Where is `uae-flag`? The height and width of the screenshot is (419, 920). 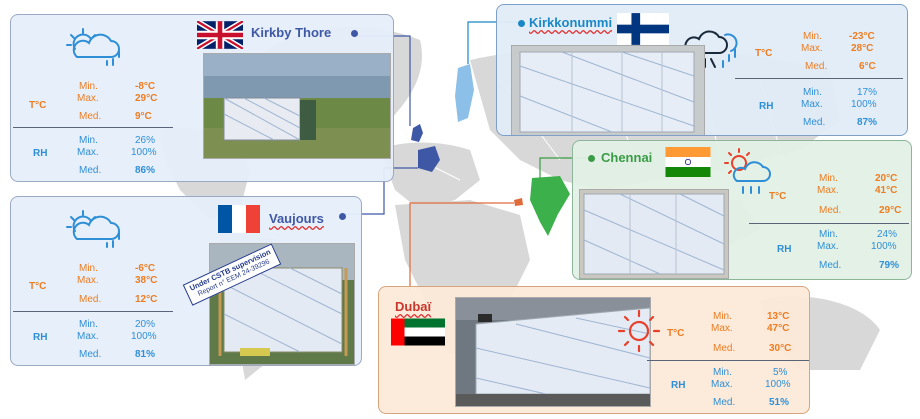
uae-flag is located at coordinates (418, 332).